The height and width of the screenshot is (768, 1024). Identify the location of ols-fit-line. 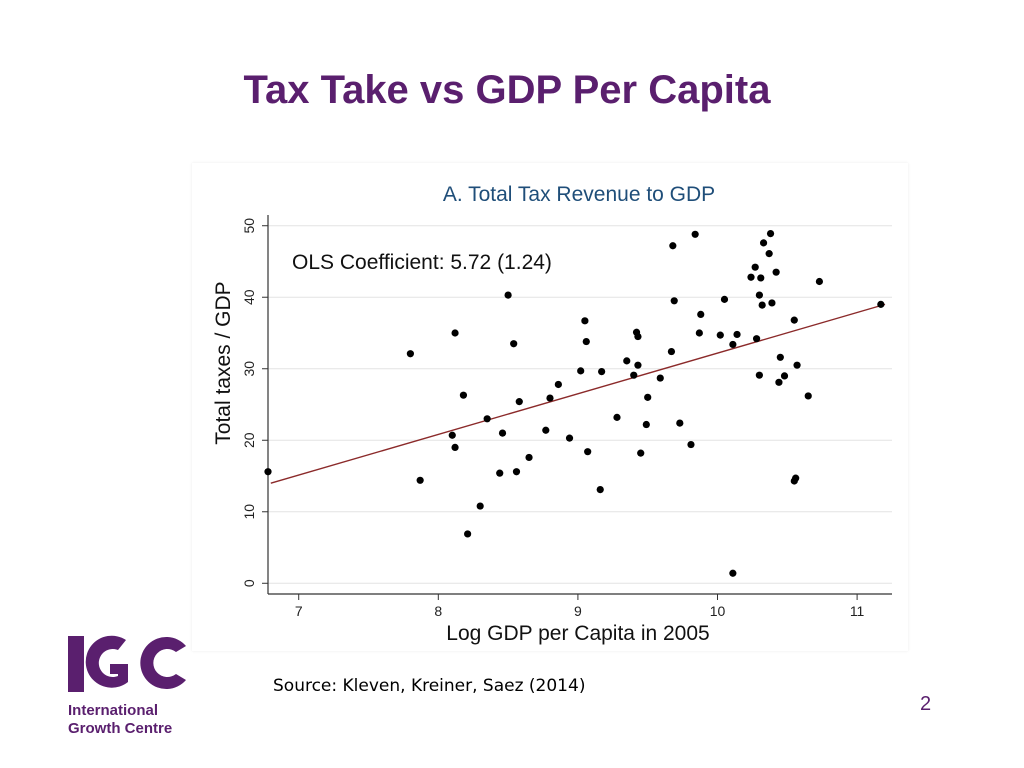
(578, 393).